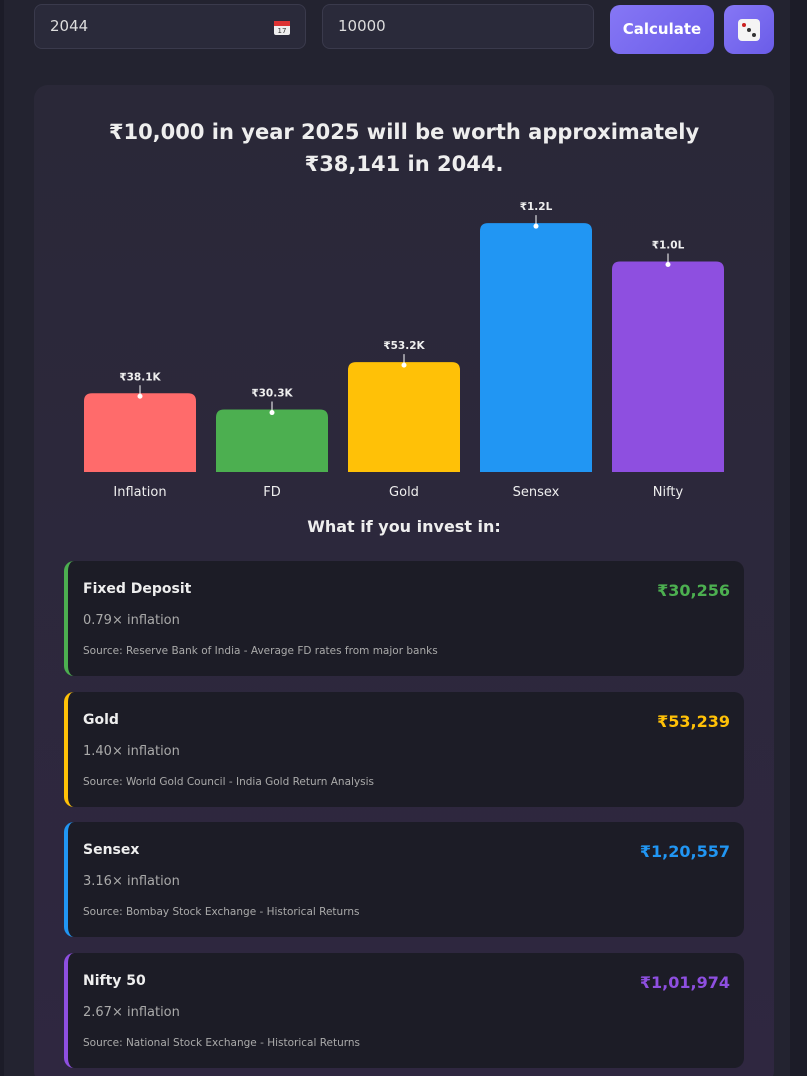  I want to click on card-name: Sensex, so click(111, 850).